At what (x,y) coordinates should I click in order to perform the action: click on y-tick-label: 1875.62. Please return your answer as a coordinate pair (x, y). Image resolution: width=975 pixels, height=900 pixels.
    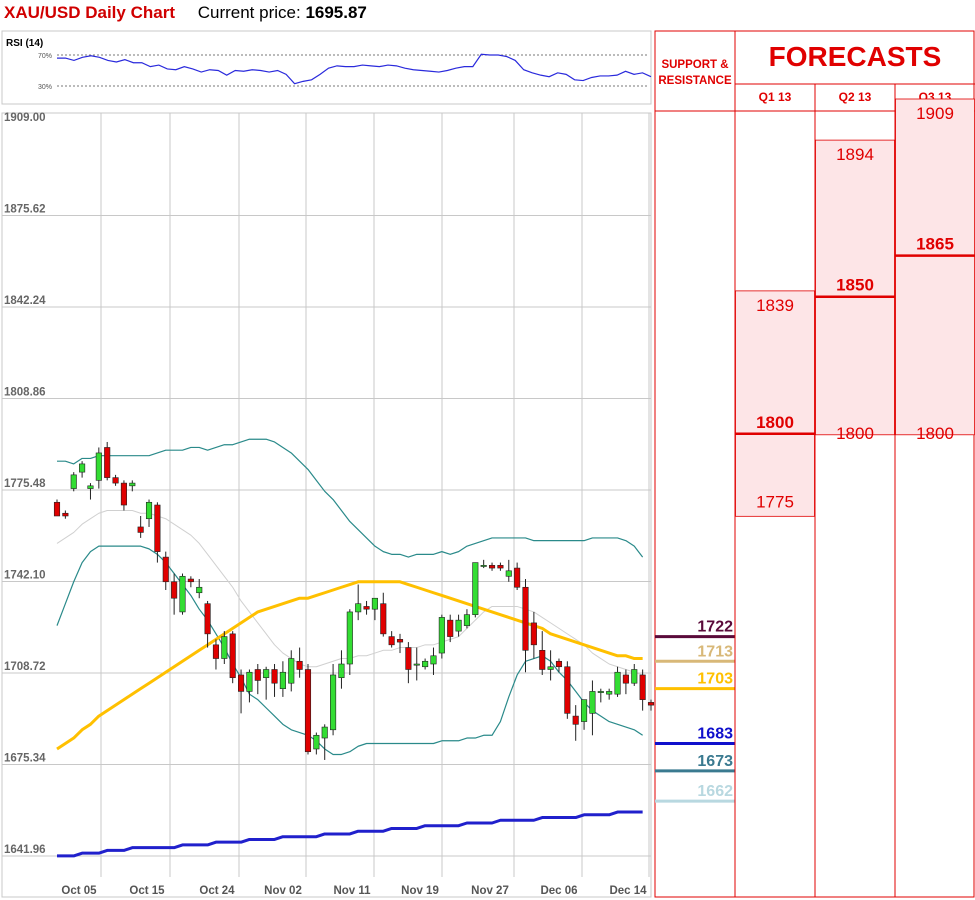
    Looking at the image, I should click on (25, 210).